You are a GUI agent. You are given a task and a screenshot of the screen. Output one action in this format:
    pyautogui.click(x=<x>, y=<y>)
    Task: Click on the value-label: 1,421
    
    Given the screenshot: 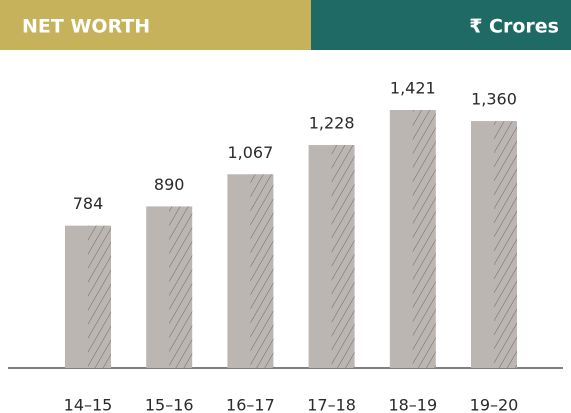 What is the action you would take?
    pyautogui.click(x=413, y=88)
    